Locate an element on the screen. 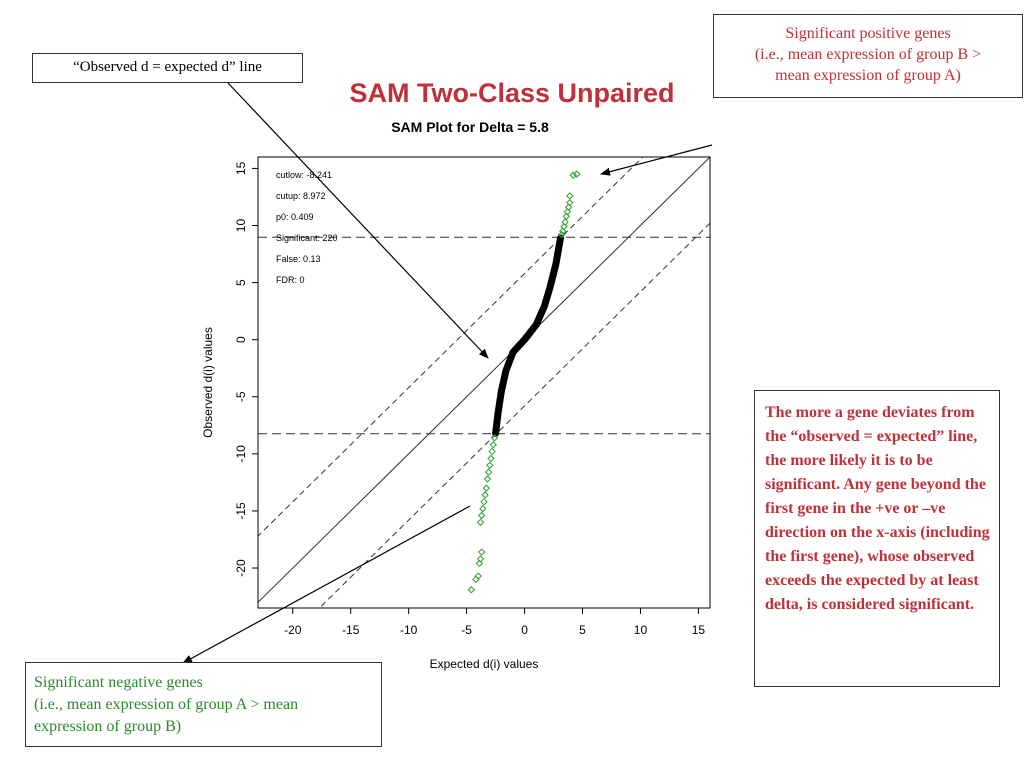 This screenshot has width=1024, height=768. observed-expected-callout: “Observed d = expected d” line is located at coordinates (167, 68).